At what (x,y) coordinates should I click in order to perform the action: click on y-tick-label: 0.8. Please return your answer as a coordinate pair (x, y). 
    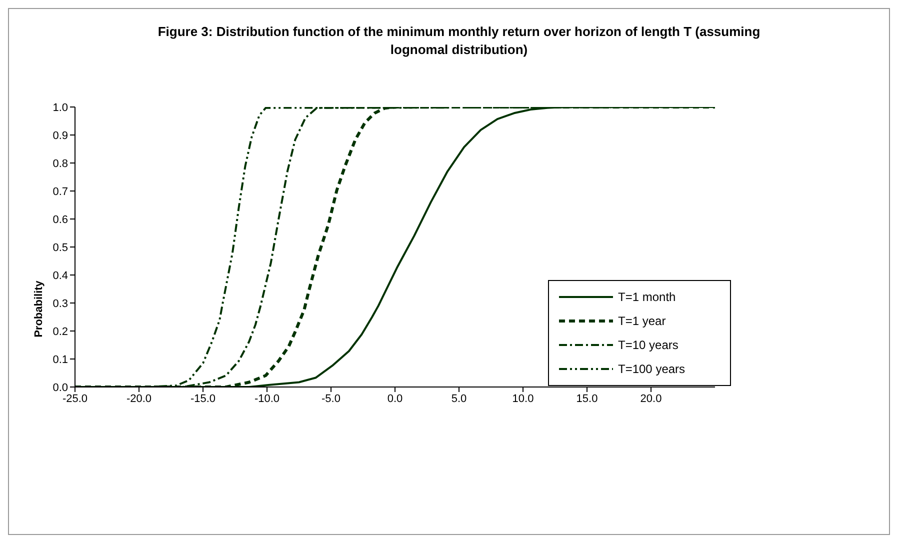
    Looking at the image, I should click on (60, 164).